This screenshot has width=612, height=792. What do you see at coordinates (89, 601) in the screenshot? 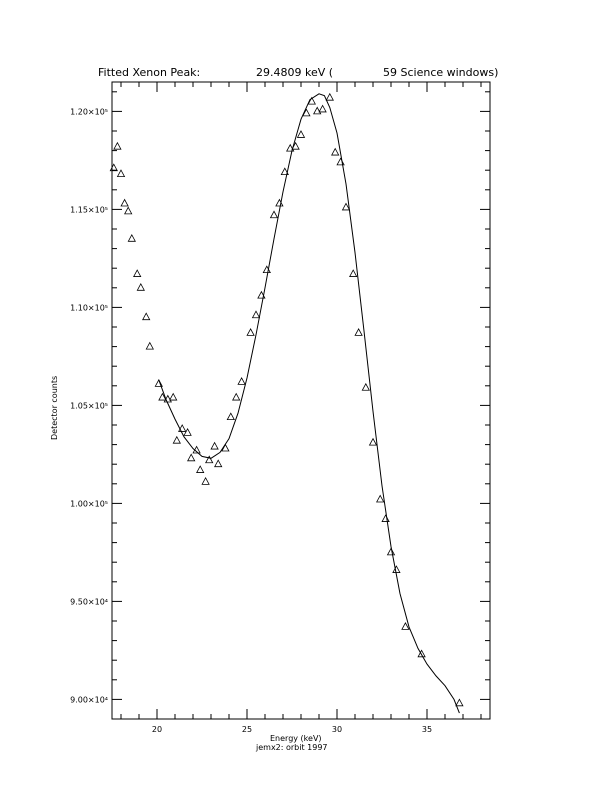
I see `y-tick-label: 9.50×10⁴` at bounding box center [89, 601].